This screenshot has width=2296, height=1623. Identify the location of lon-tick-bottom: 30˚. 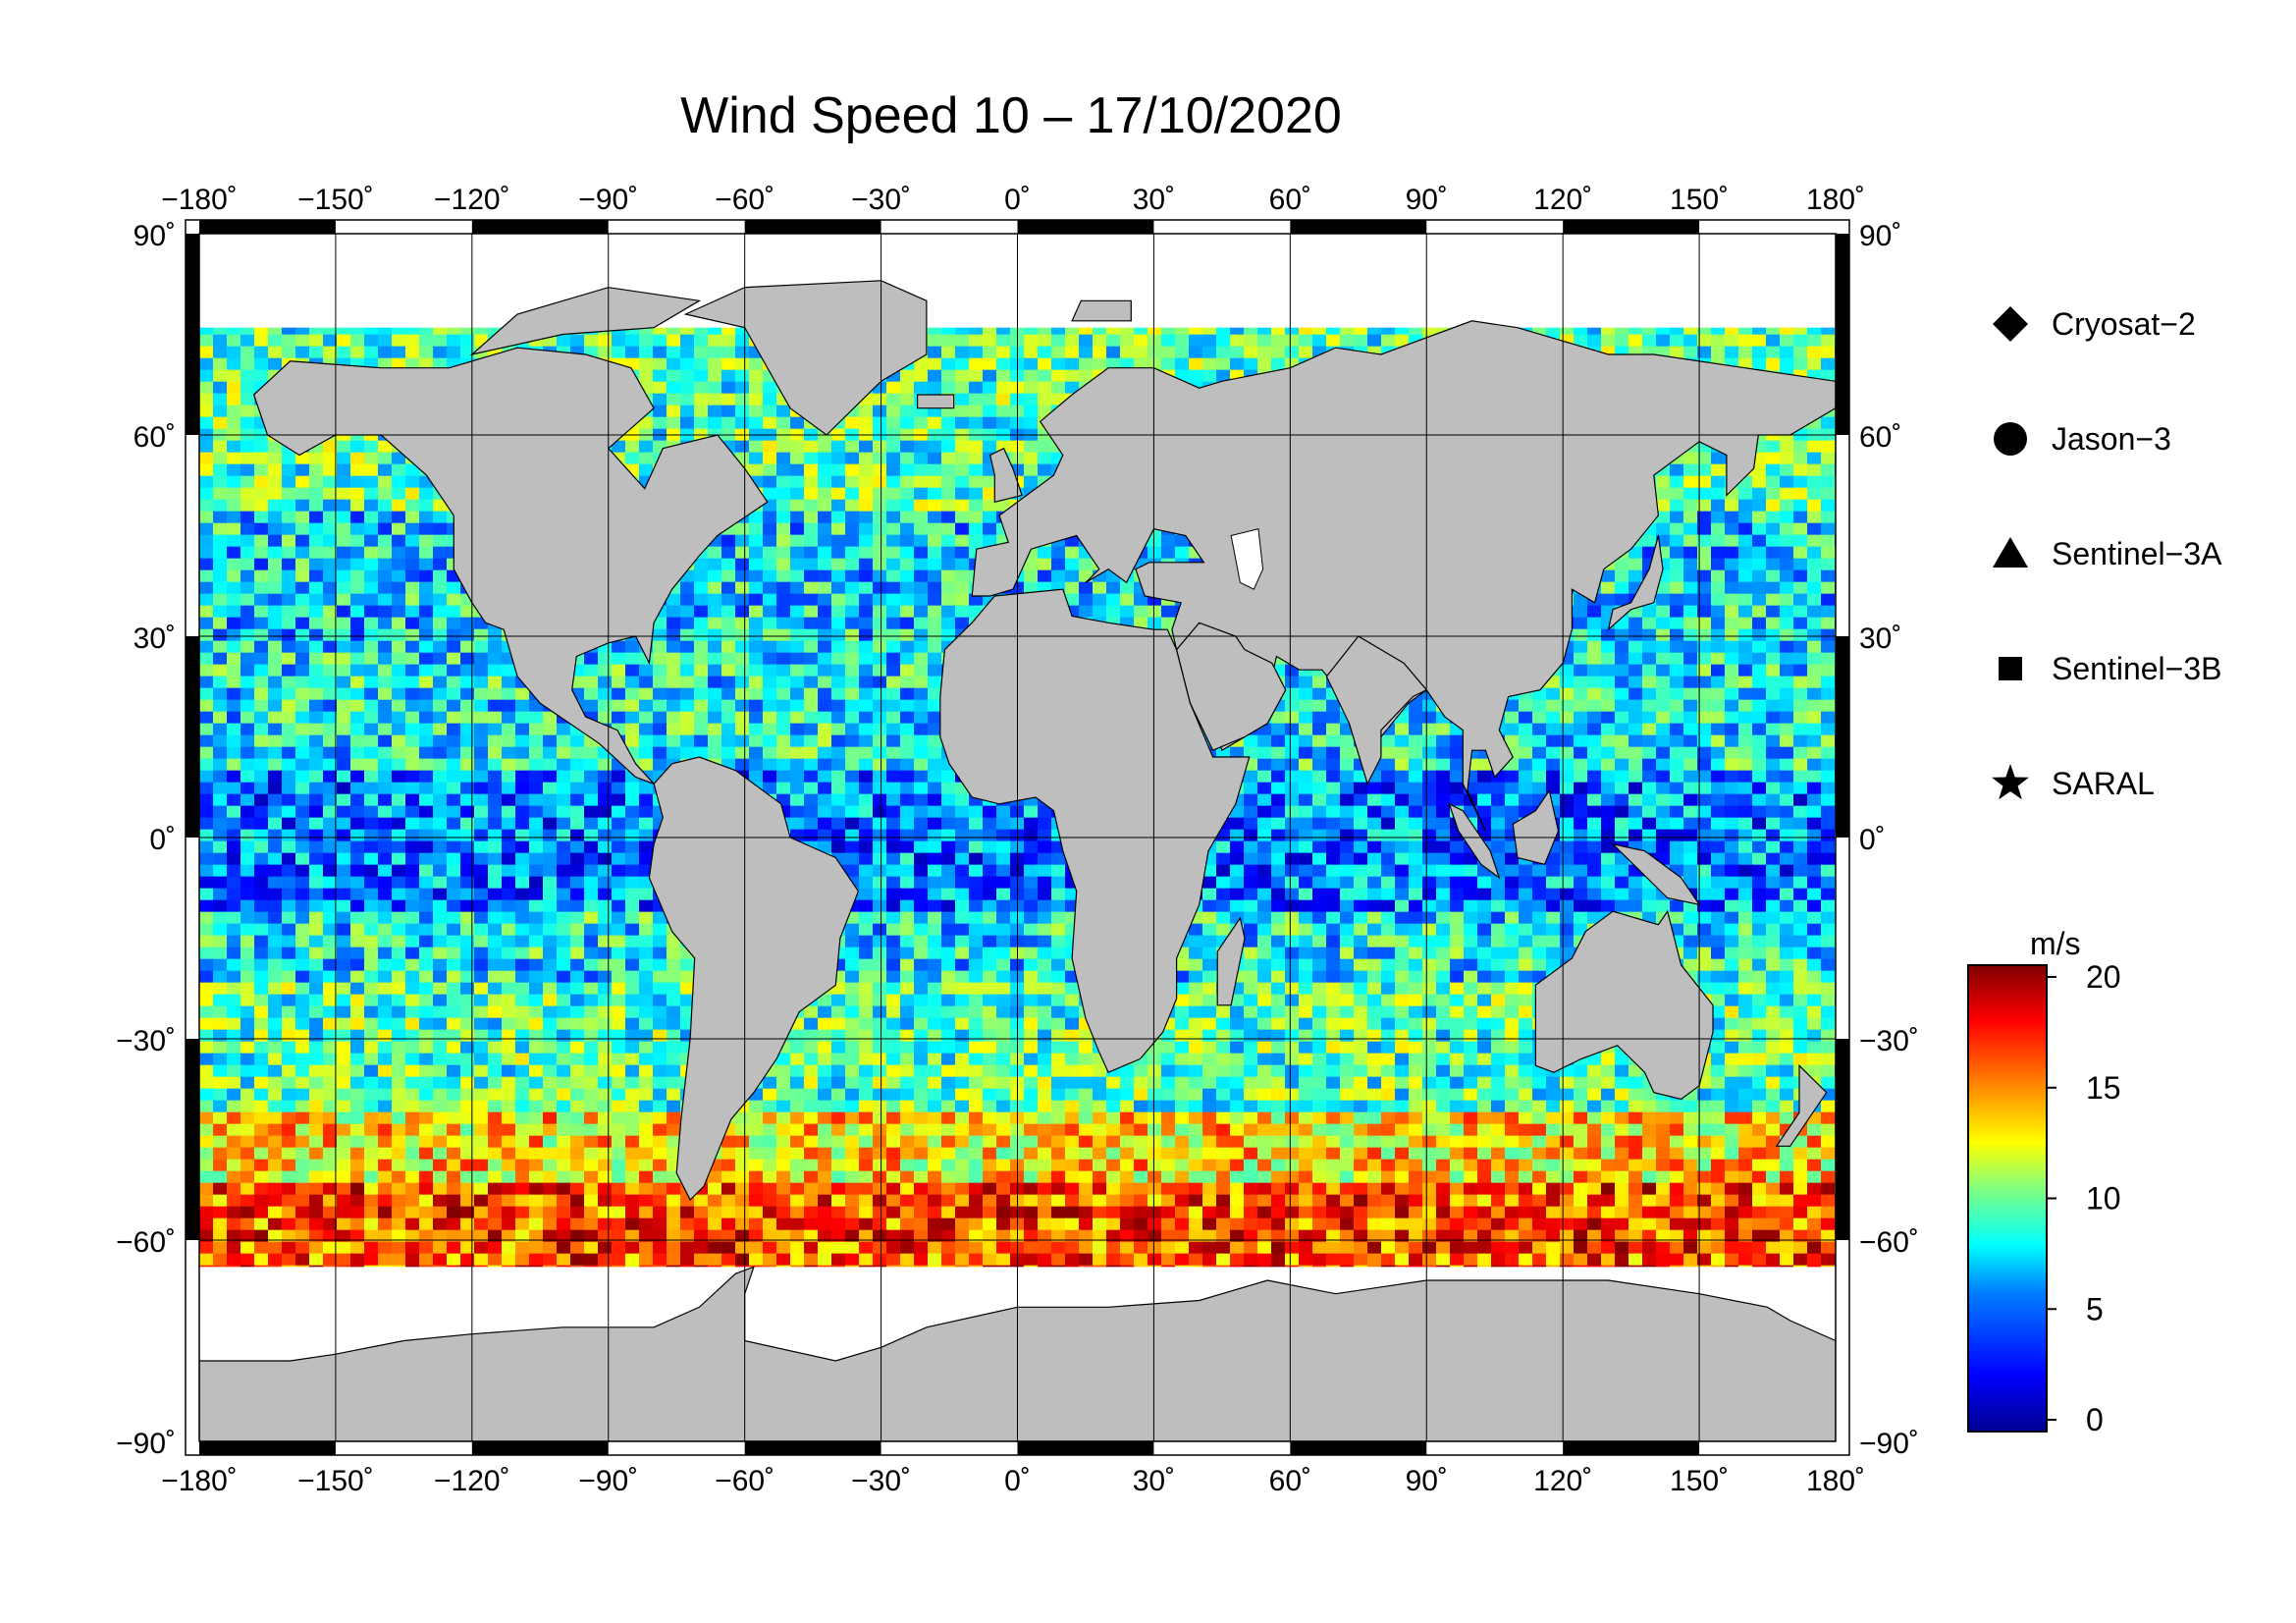
(1154, 1481).